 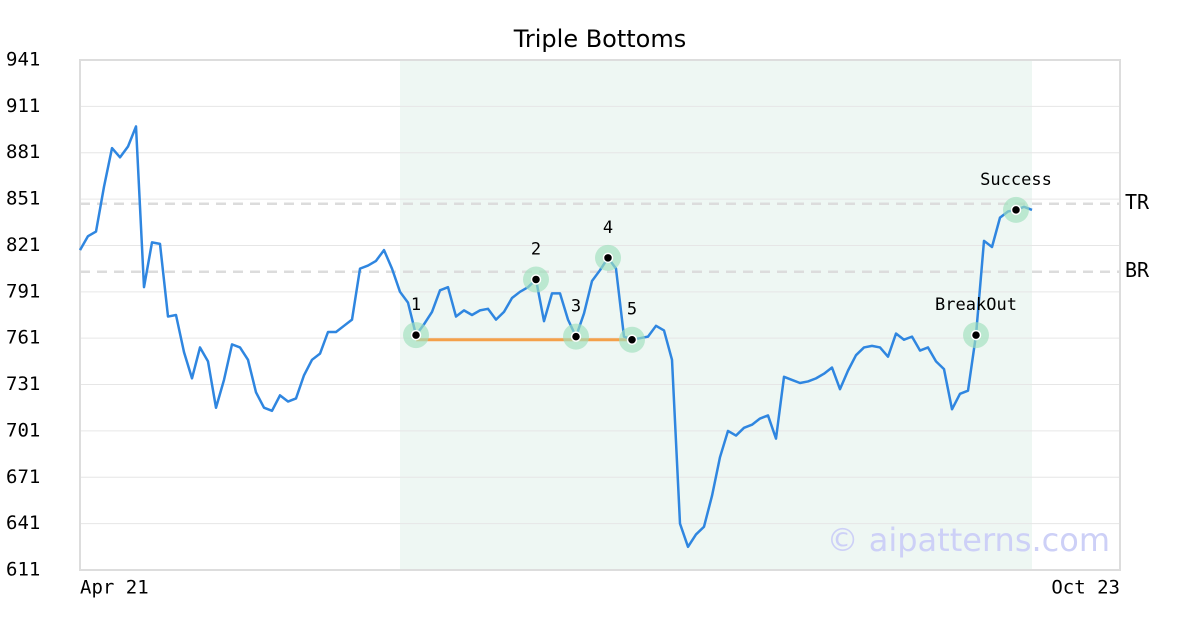 What do you see at coordinates (23, 384) in the screenshot?
I see `y-tick-label: 731` at bounding box center [23, 384].